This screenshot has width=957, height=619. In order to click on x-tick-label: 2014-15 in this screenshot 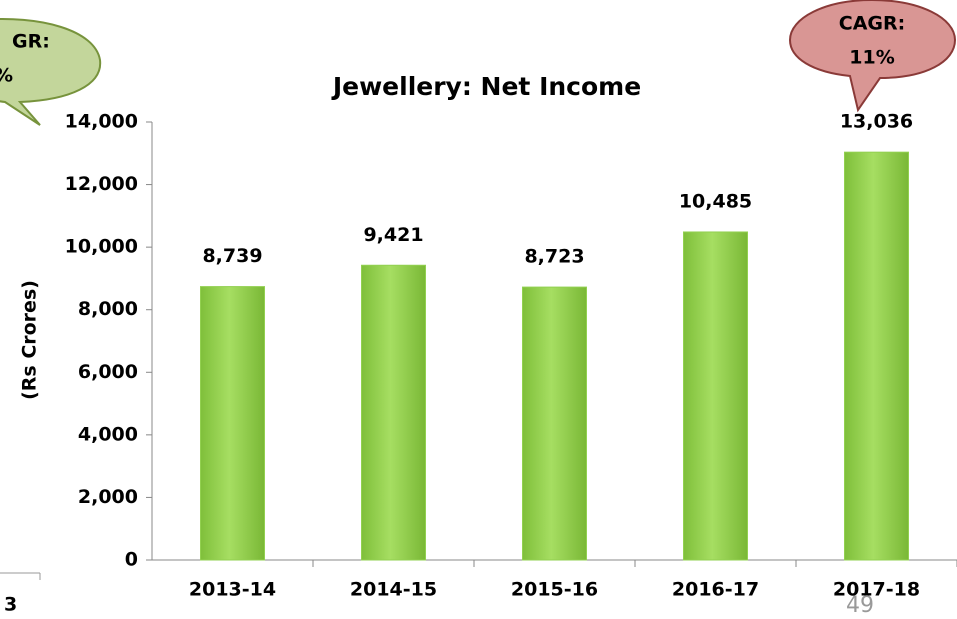, I will do `click(393, 590)`.